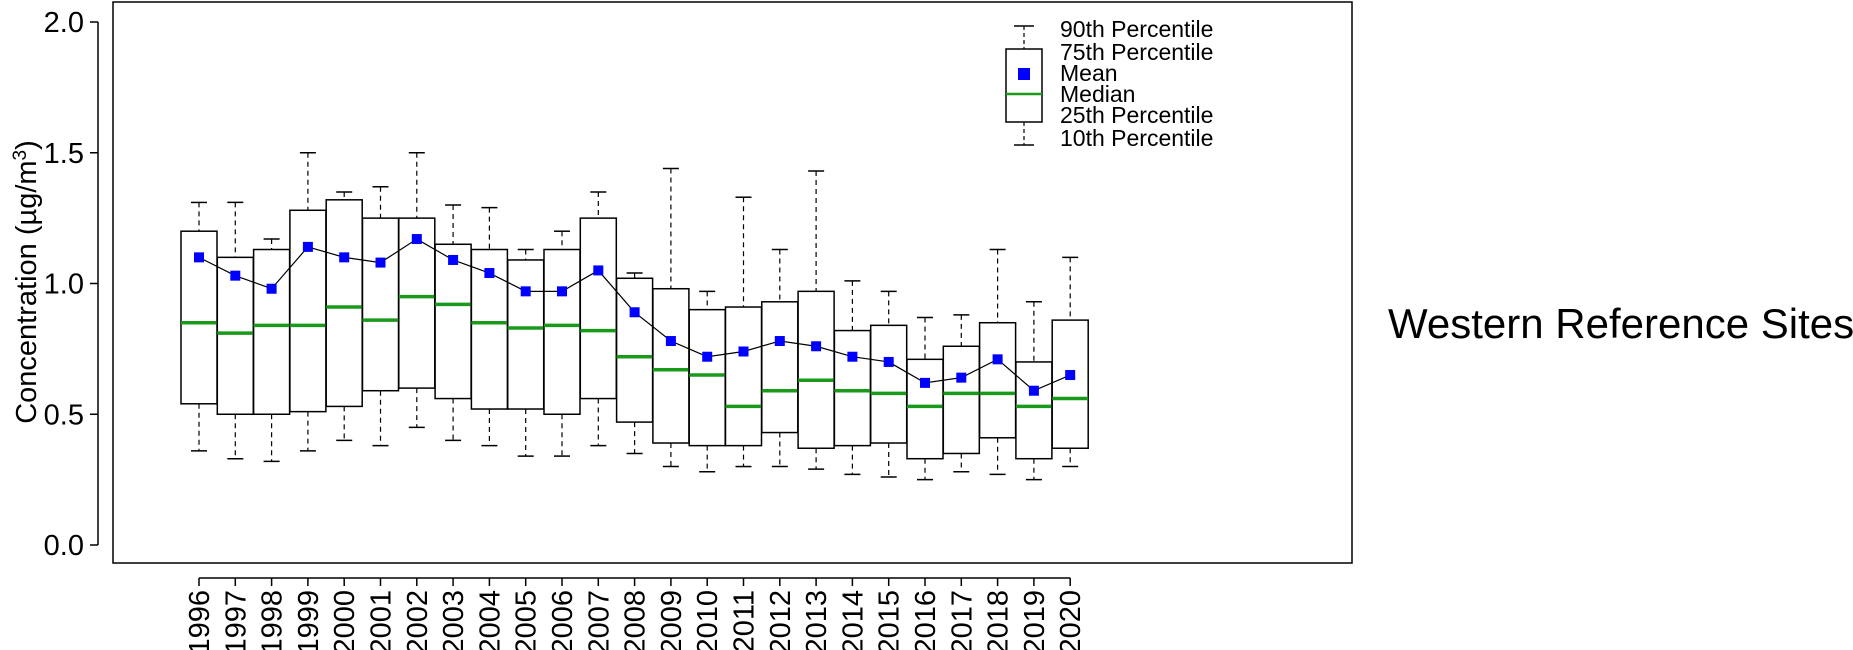 This screenshot has height=650, width=1853. I want to click on legend-mean-marker, so click(1024, 74).